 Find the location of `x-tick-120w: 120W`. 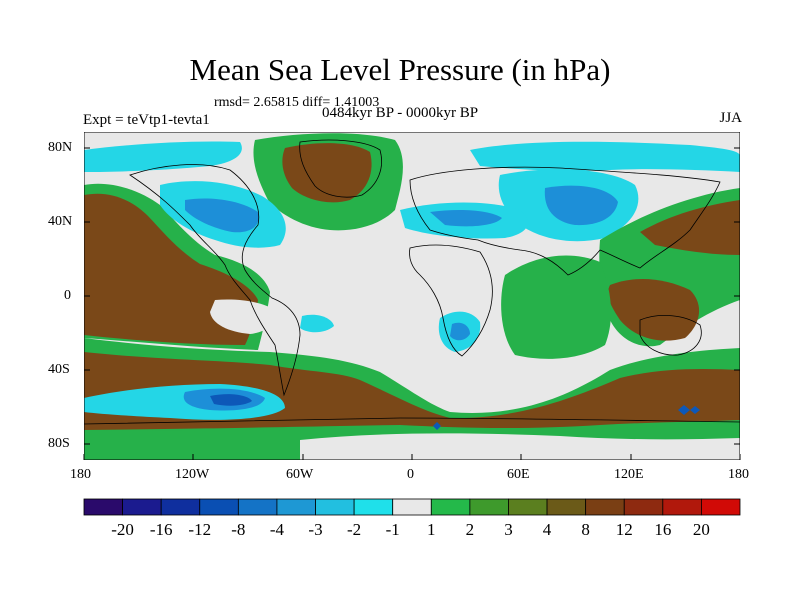

x-tick-120w: 120W is located at coordinates (192, 474).